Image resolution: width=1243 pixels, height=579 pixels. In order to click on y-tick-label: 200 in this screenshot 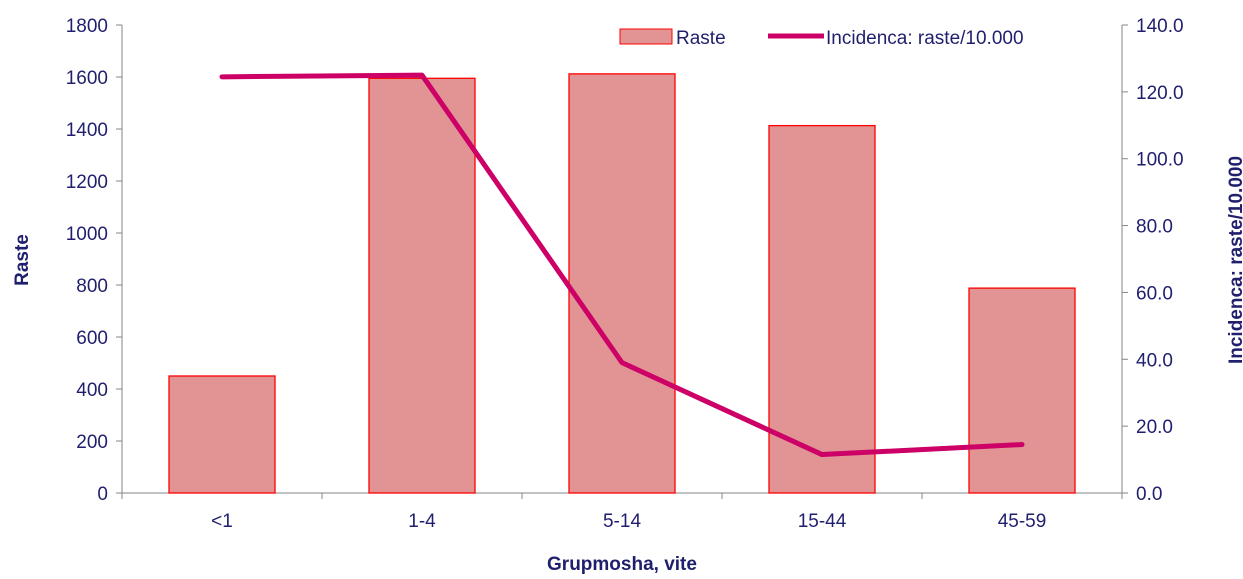, I will do `click(92, 442)`.